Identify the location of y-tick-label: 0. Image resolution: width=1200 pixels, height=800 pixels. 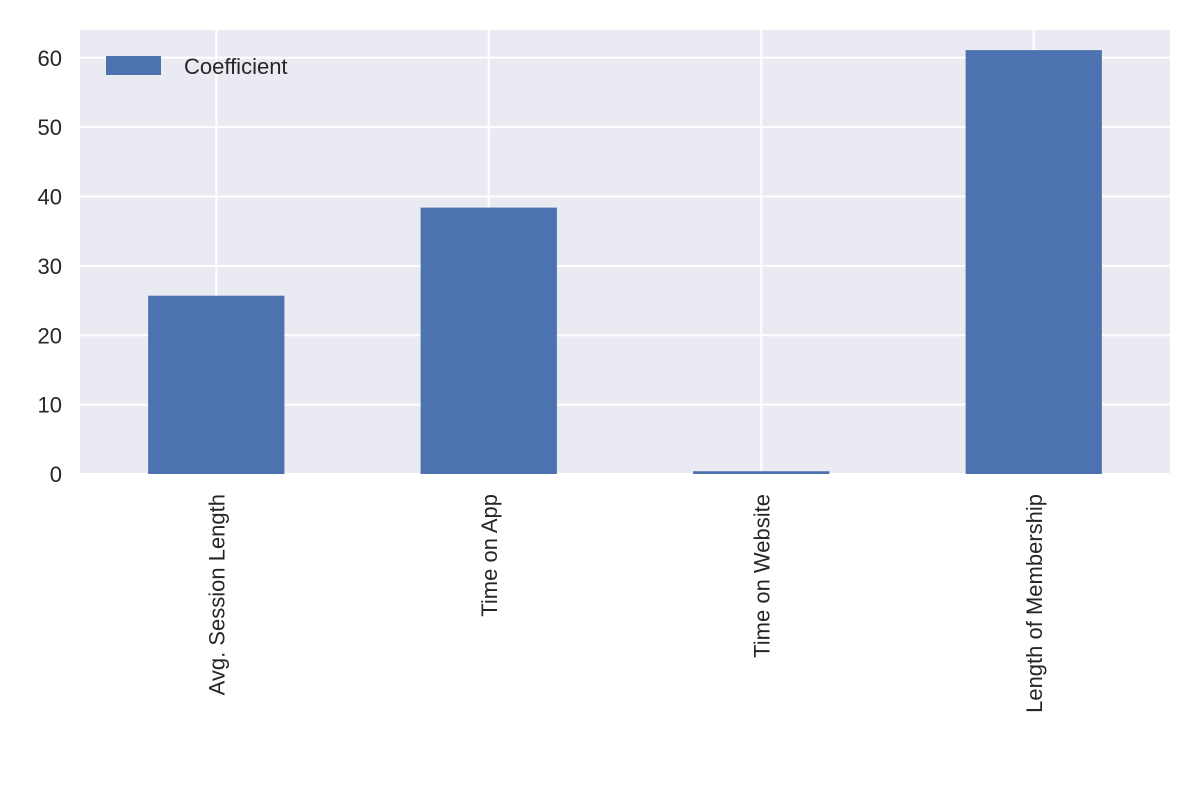
(56, 474).